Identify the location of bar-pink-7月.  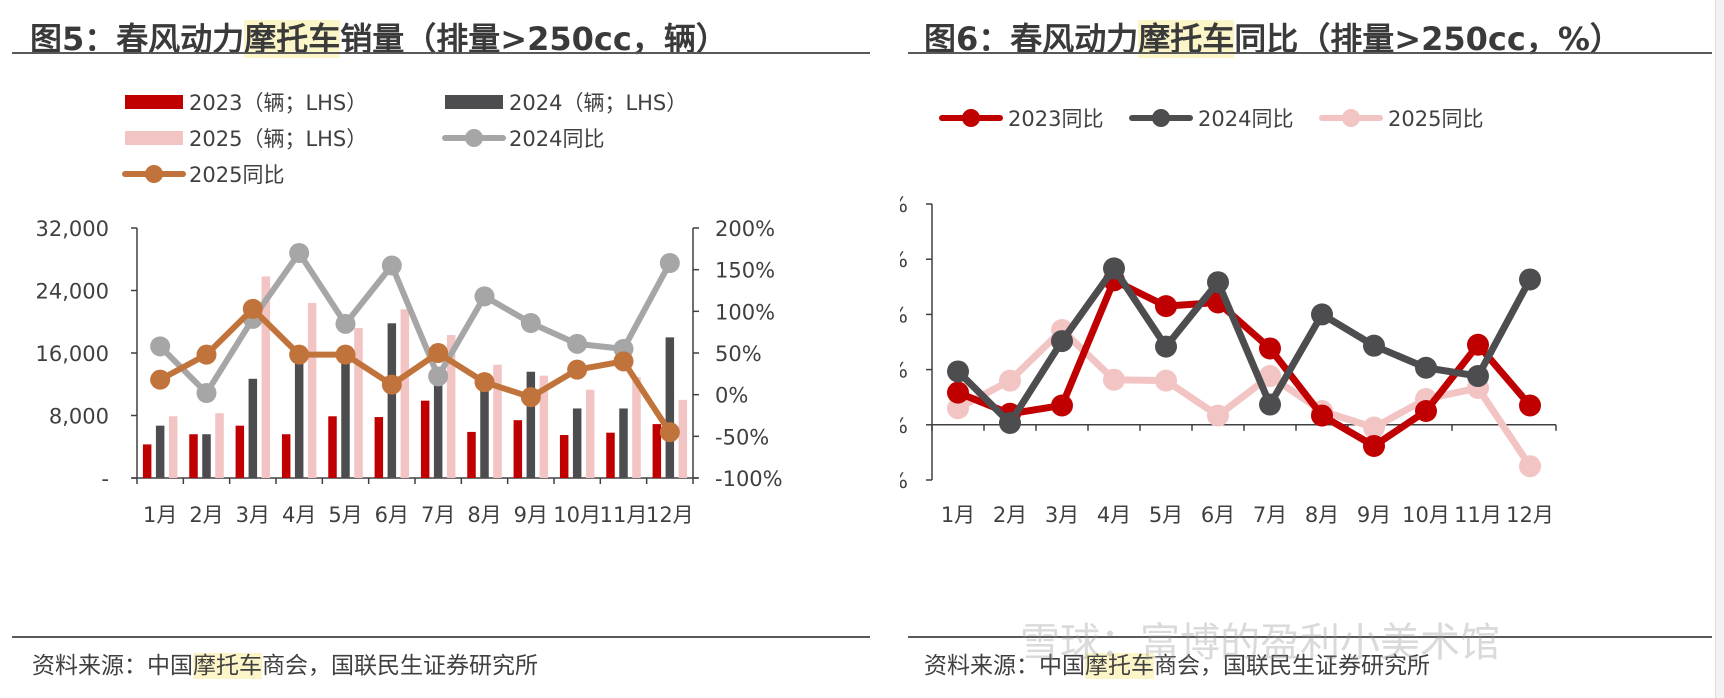
(451, 406).